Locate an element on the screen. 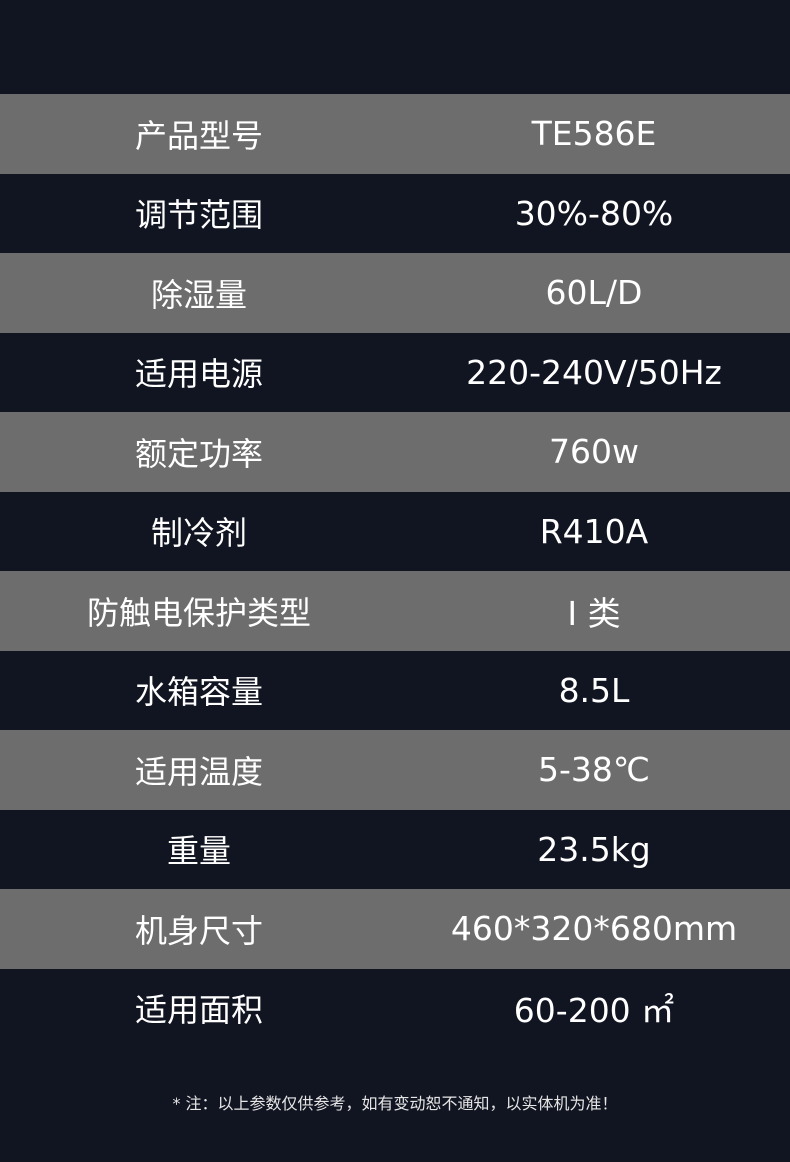 Image resolution: width=790 pixels, height=1162 pixels. spec-label: 制冷剂 is located at coordinates (198, 533).